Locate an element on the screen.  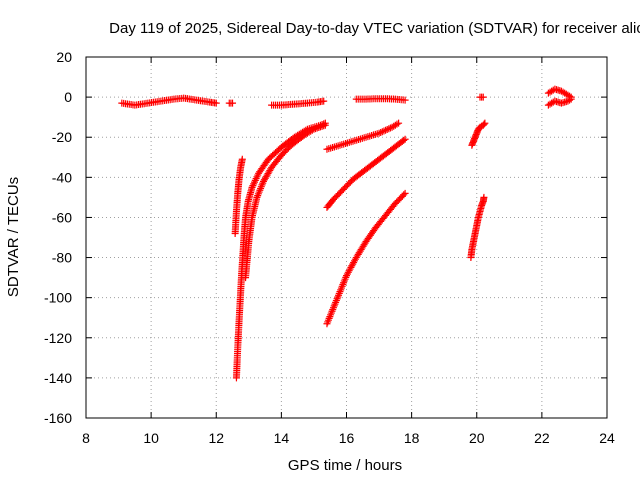
y-tick-label: -60 is located at coordinates (62, 217).